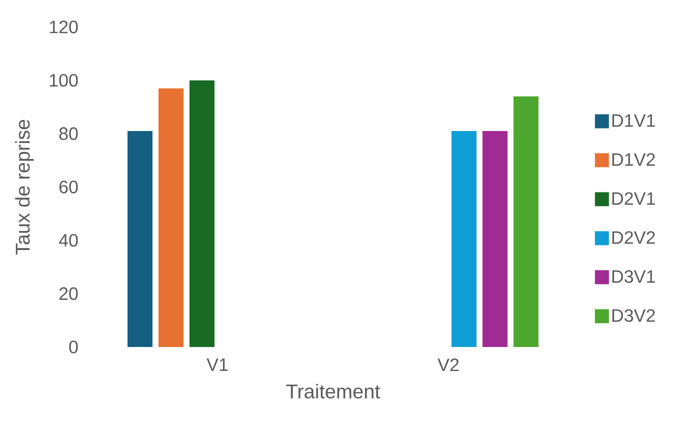 The image size is (681, 425). Describe the element at coordinates (333, 391) in the screenshot. I see `x-axis-title: Traitement` at that location.